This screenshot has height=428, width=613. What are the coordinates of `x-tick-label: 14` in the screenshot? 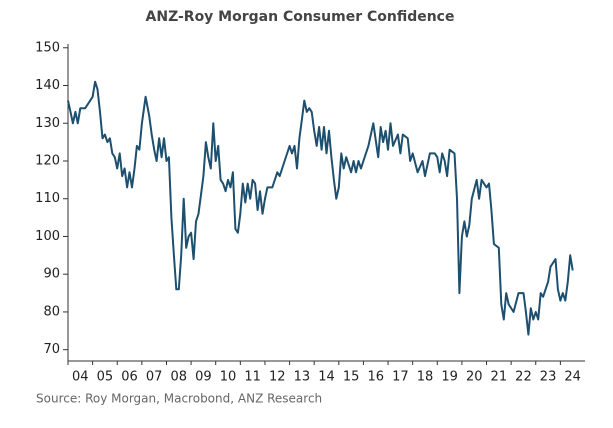 It's located at (326, 377).